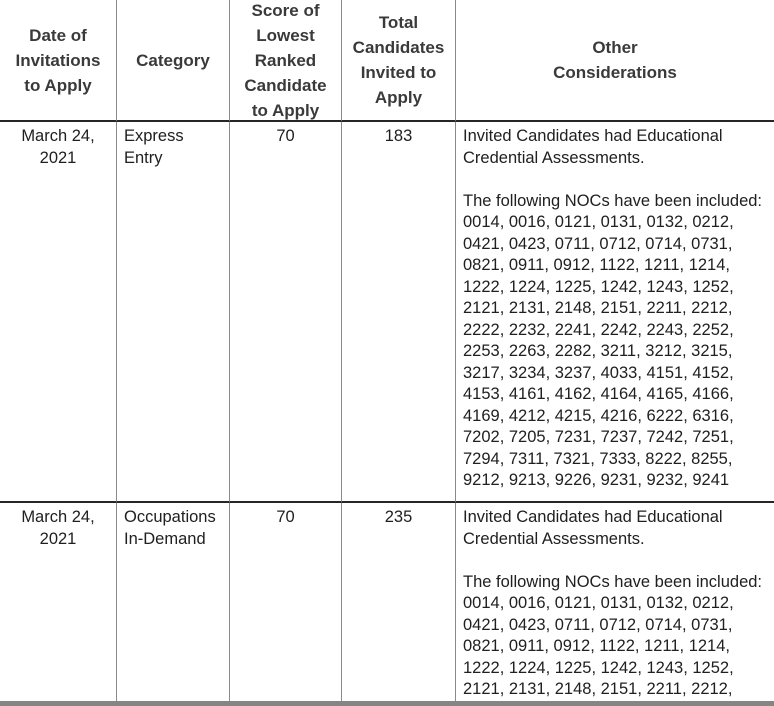 The height and width of the screenshot is (706, 774). What do you see at coordinates (58, 61) in the screenshot?
I see `column-header-date-of-invitations: Date of Invitations to Apply` at bounding box center [58, 61].